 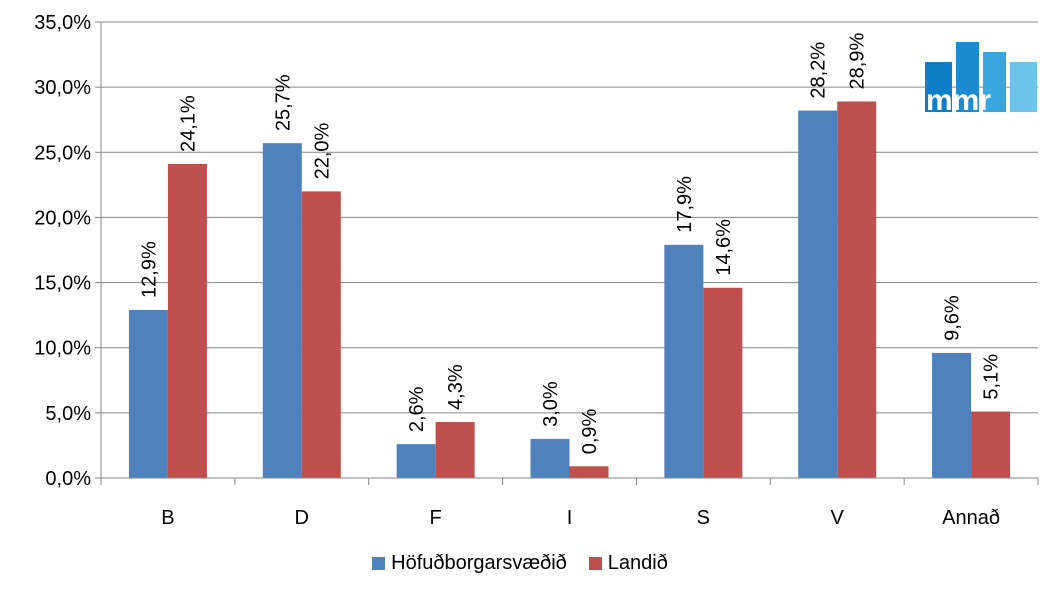 What do you see at coordinates (685, 204) in the screenshot?
I see `data-label: 17,9%` at bounding box center [685, 204].